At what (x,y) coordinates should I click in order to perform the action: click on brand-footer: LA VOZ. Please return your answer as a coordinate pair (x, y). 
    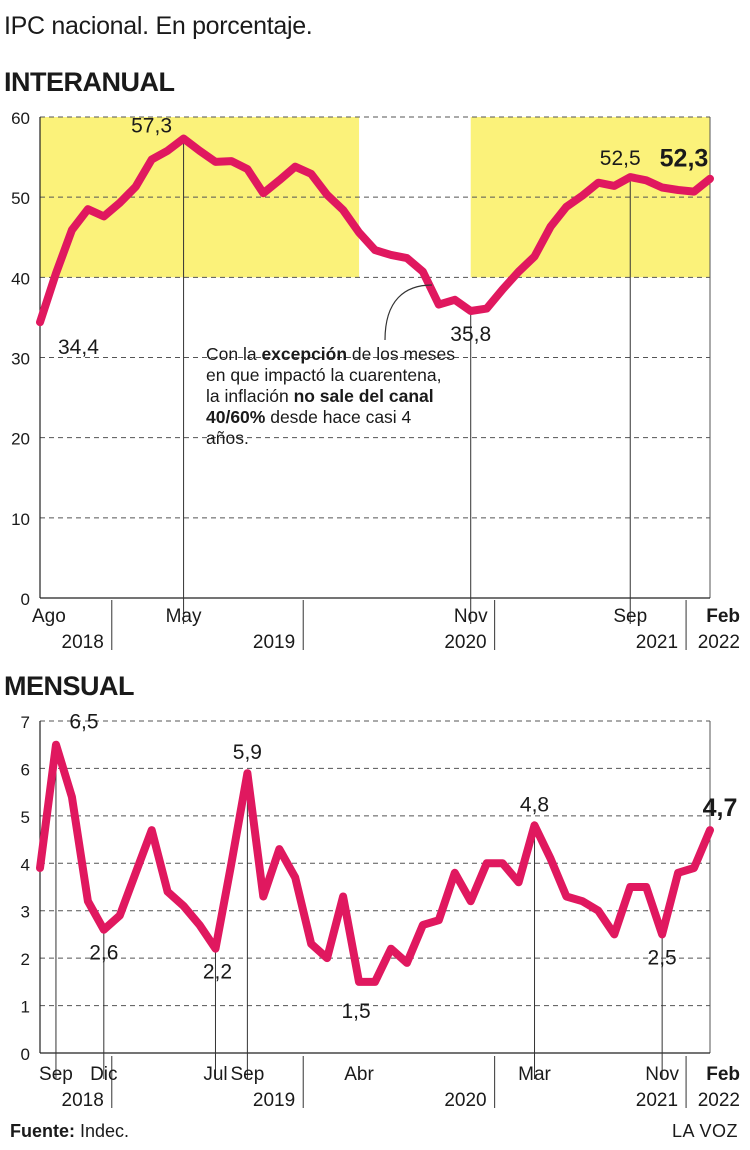
    Looking at the image, I should click on (704, 1131).